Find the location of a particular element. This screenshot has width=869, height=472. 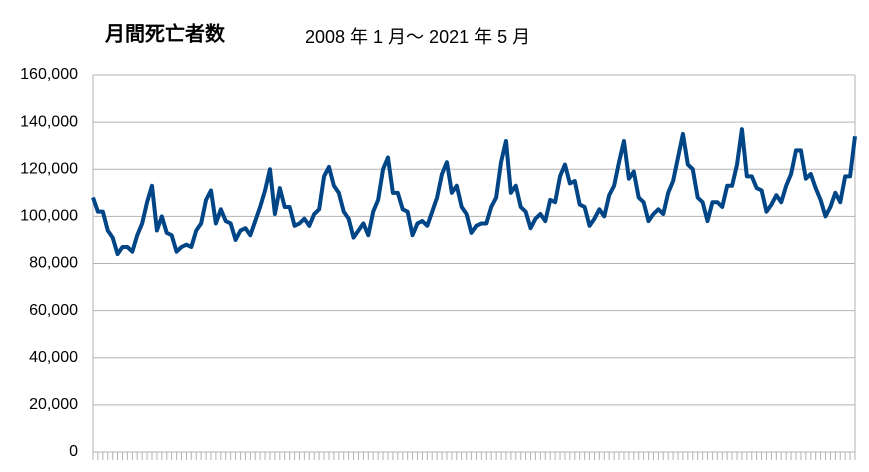

y-tick-label: 40,000 is located at coordinates (53, 357).